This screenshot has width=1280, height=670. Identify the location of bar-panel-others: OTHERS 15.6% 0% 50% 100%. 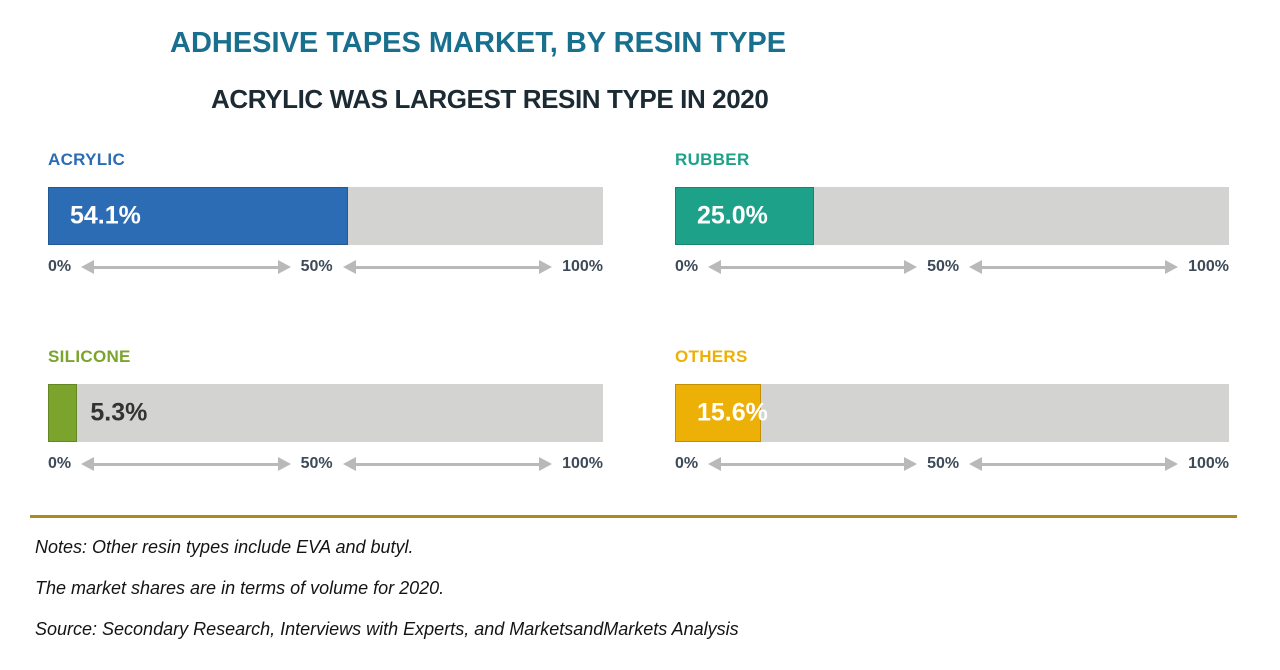
(952, 410).